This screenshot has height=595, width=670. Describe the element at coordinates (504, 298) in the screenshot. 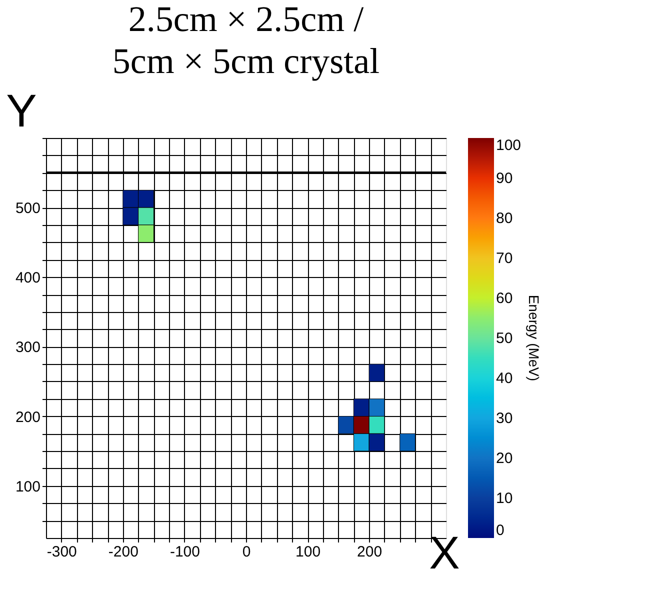

I see `color-bar-label: 60` at that location.